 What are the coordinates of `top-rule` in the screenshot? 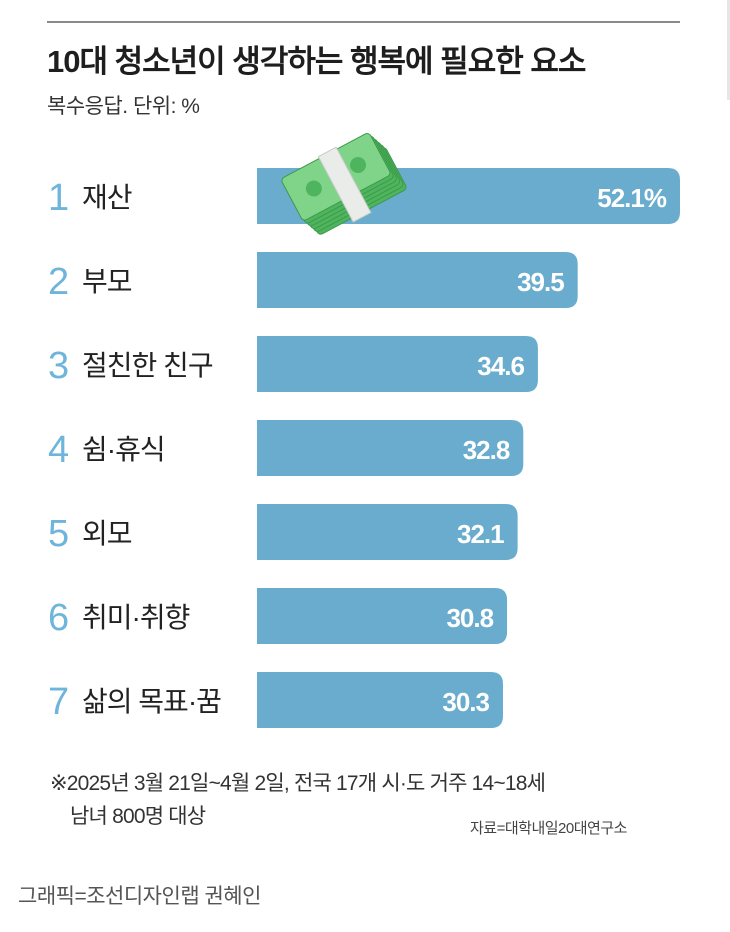 It's located at (363, 22).